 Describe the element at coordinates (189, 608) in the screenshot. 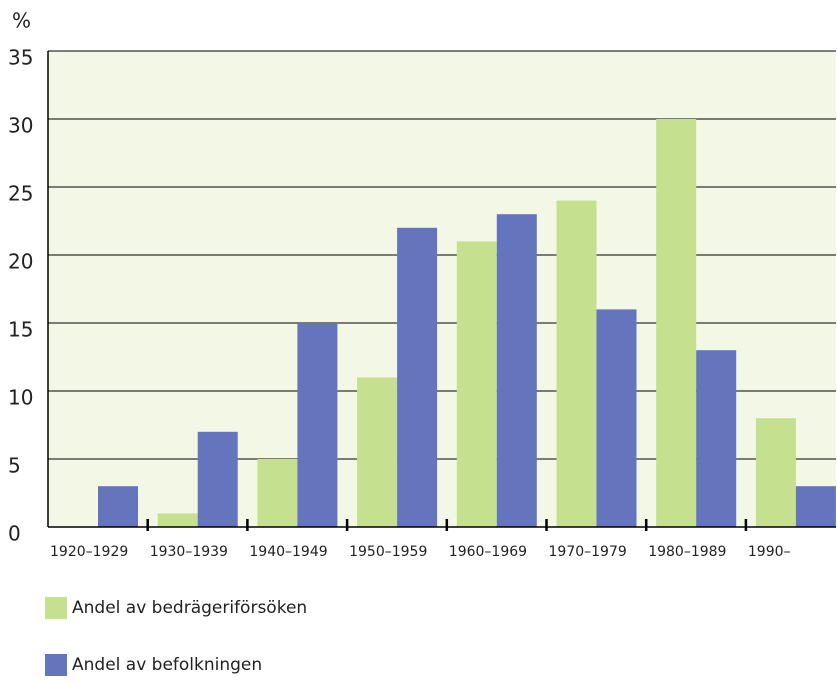

I see `legend-label: Andel av bedrägeriförsöken` at that location.